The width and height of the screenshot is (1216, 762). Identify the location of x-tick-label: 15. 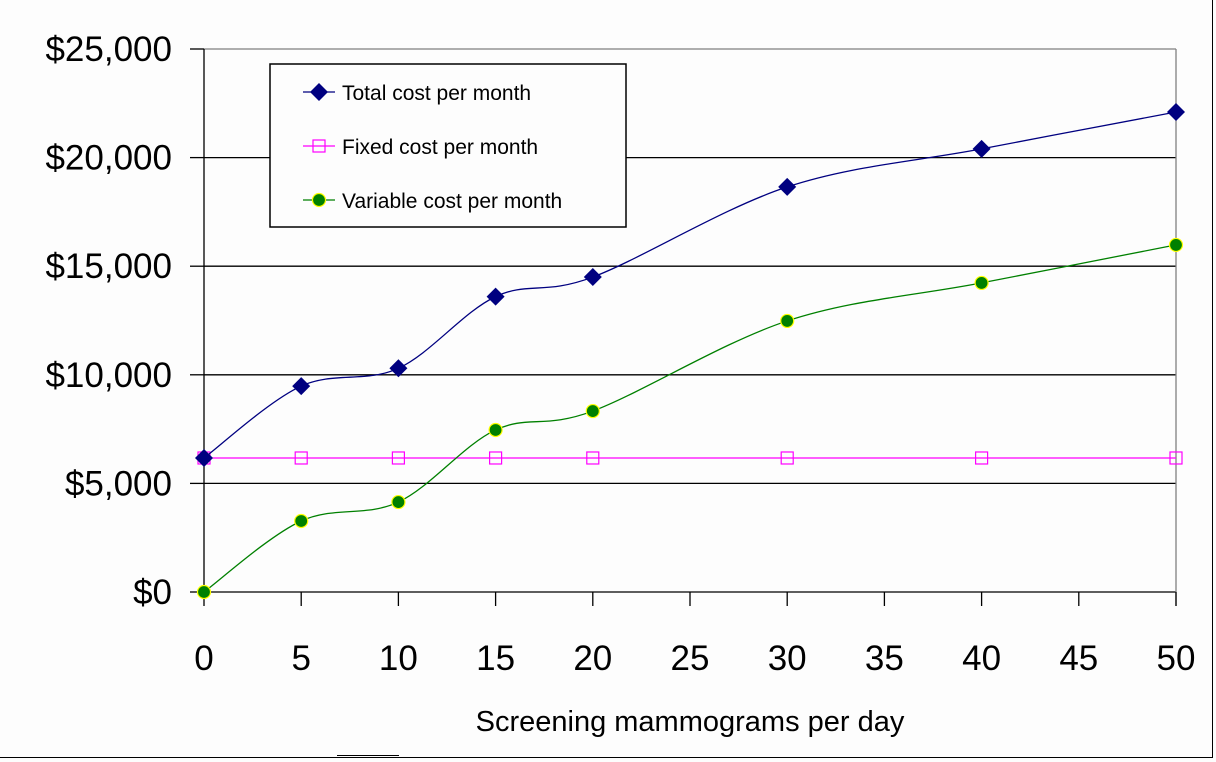
(495, 658).